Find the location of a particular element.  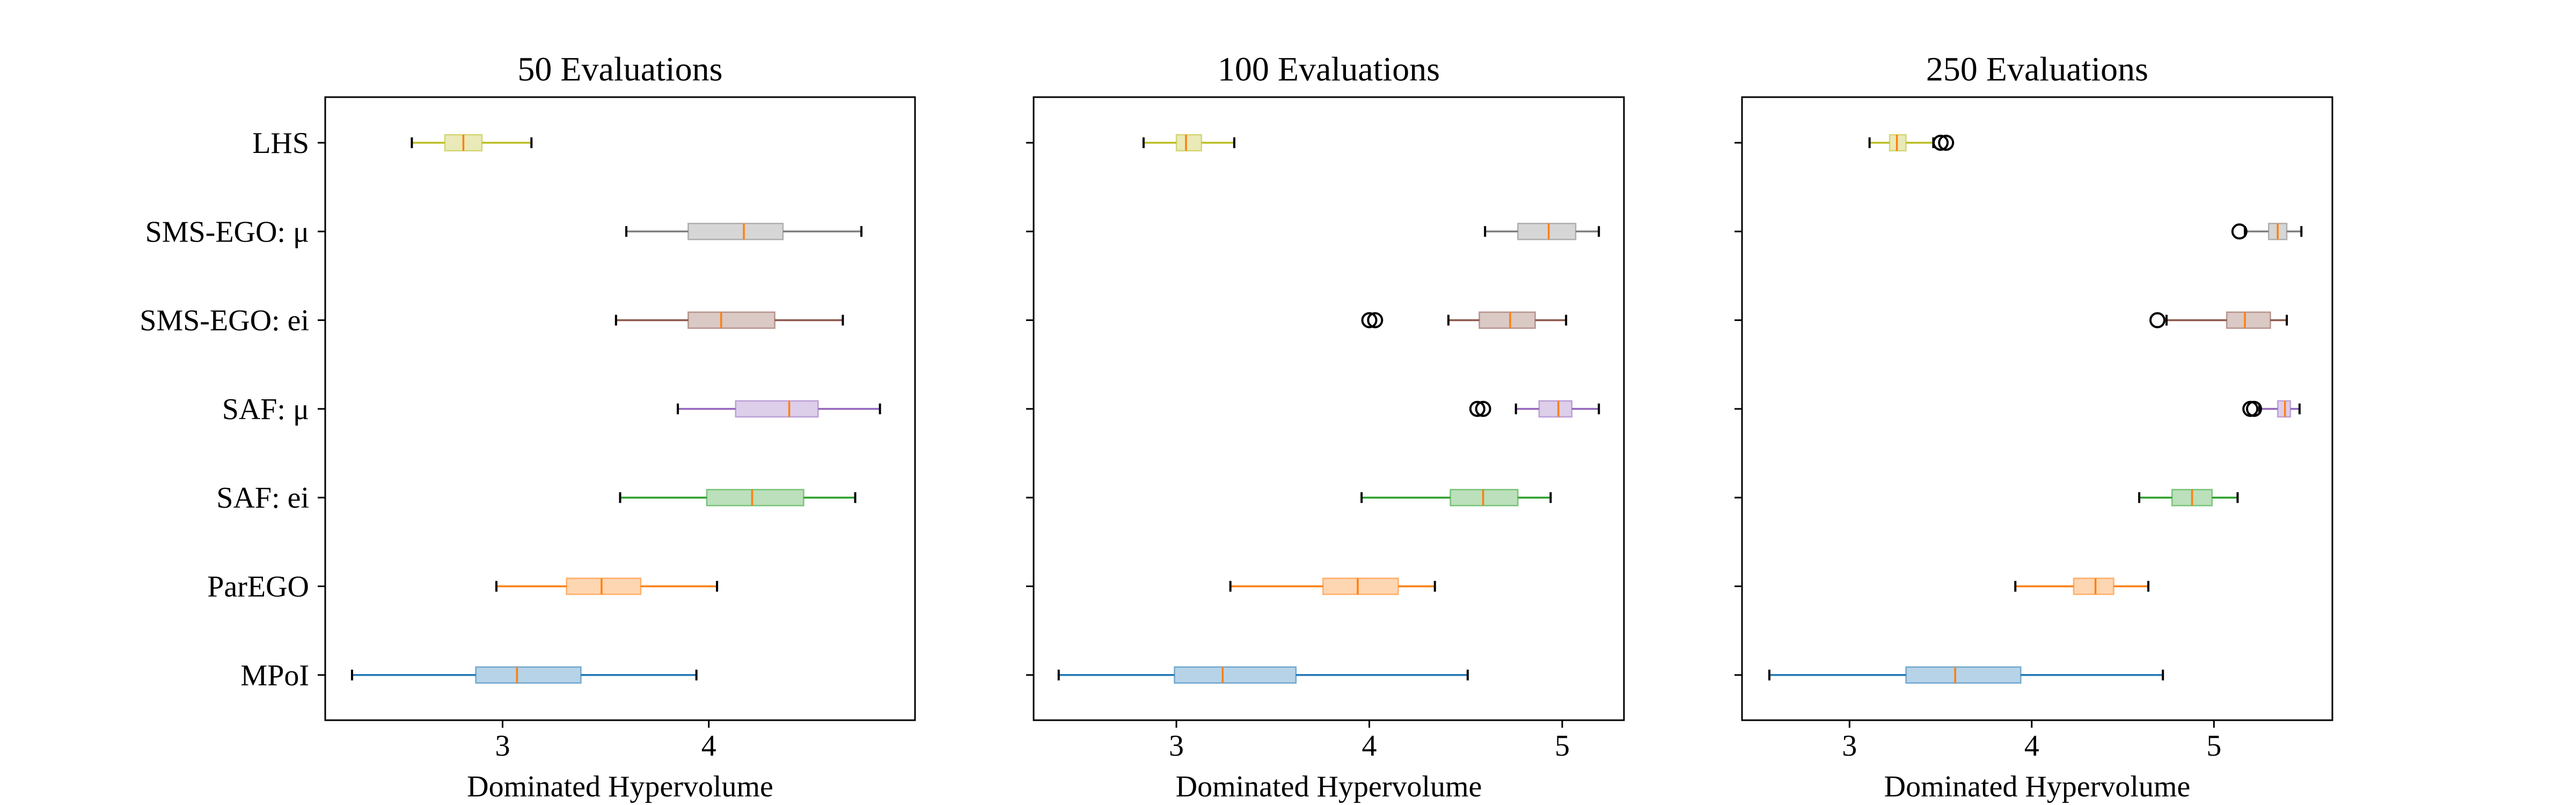

y-tick-label: ParEGO is located at coordinates (258, 587).